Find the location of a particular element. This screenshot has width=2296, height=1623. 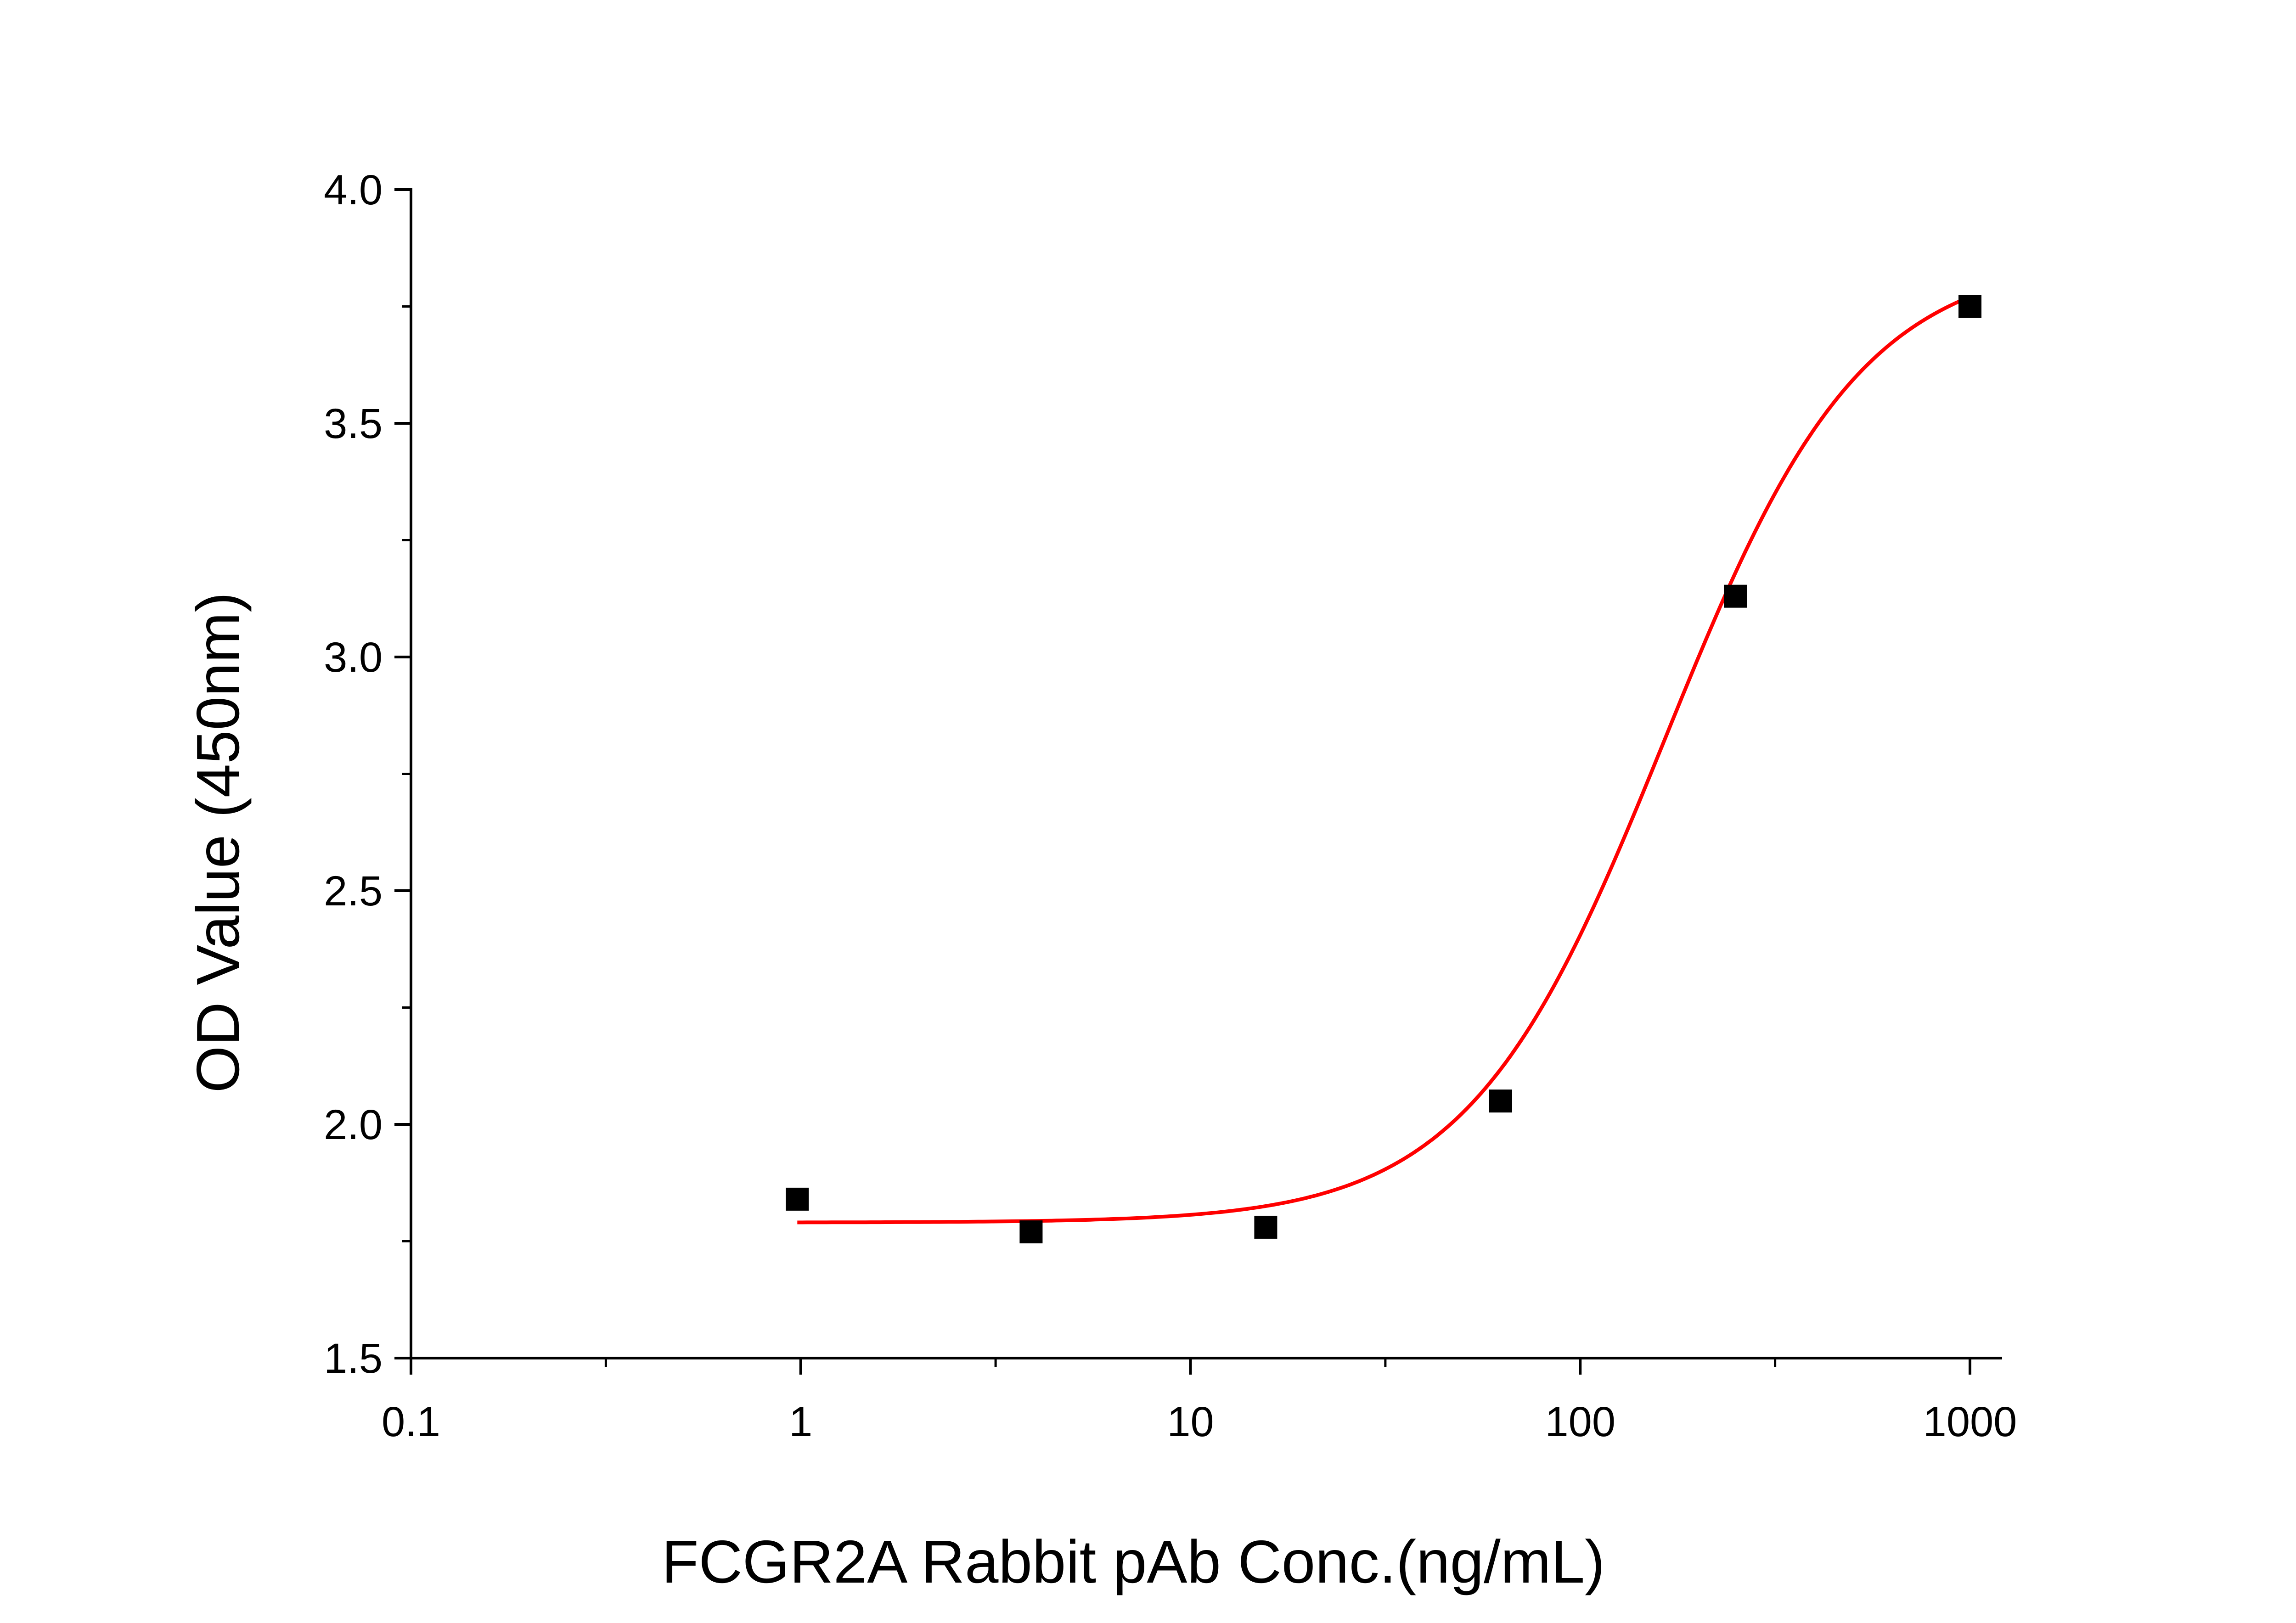

y-tick-label: 2.0 is located at coordinates (353, 1124).